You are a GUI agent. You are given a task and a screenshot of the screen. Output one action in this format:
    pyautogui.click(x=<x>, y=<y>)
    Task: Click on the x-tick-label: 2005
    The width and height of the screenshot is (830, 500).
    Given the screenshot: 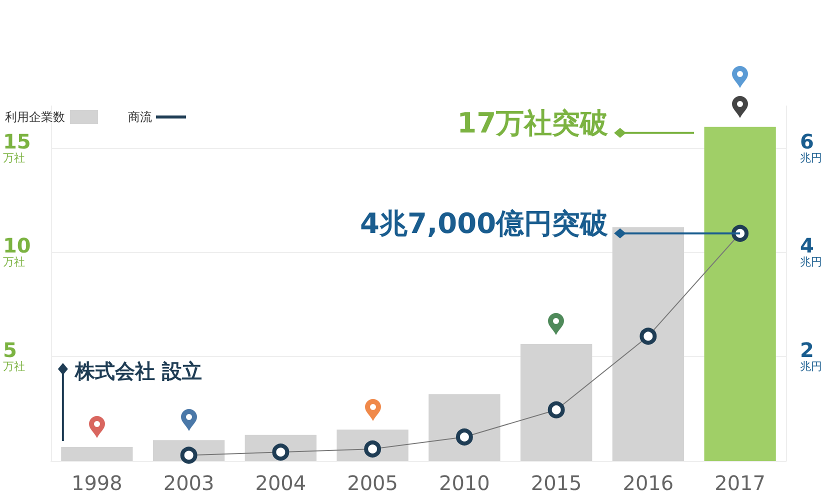 What is the action you would take?
    pyautogui.click(x=372, y=483)
    